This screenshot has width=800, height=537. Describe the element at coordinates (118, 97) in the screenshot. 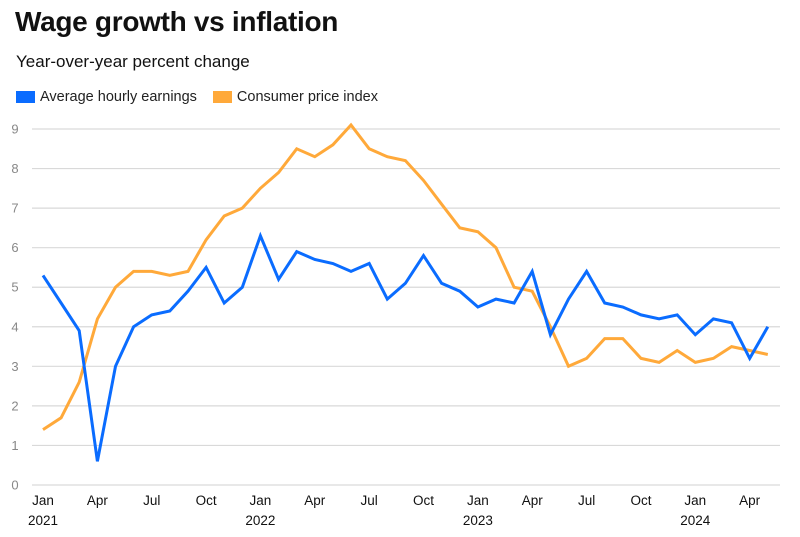

I see `legend-label-earnings: Average hourly earnings` at that location.